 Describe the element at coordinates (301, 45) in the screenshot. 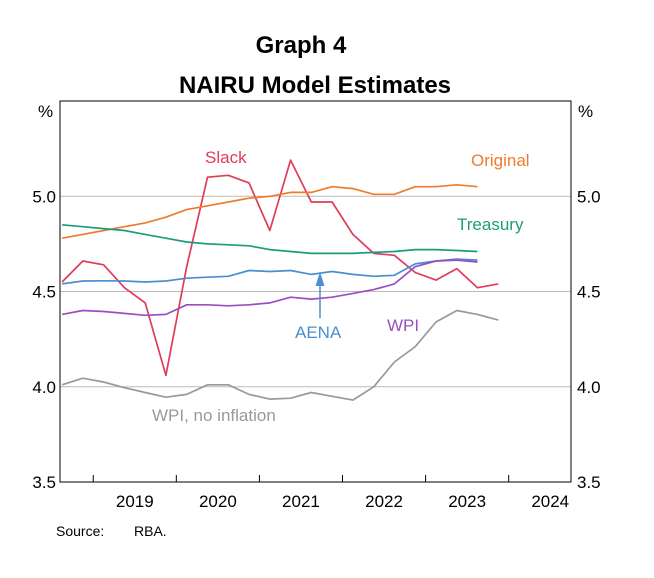

I see `graph-number: Graph 4` at that location.